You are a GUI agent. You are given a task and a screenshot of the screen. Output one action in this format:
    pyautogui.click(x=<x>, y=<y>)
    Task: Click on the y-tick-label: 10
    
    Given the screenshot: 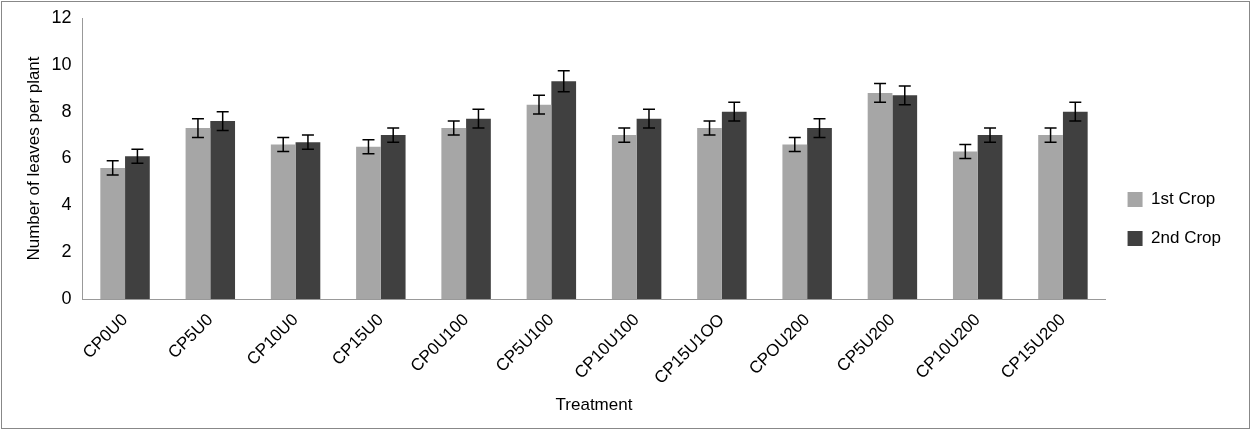 What is the action you would take?
    pyautogui.click(x=61, y=63)
    